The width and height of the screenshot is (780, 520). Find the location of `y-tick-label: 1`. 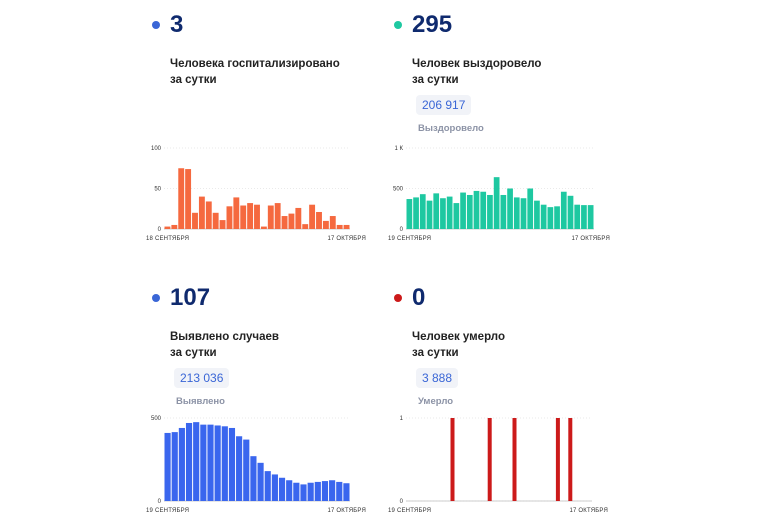

y-tick-label: 1 is located at coordinates (402, 419).